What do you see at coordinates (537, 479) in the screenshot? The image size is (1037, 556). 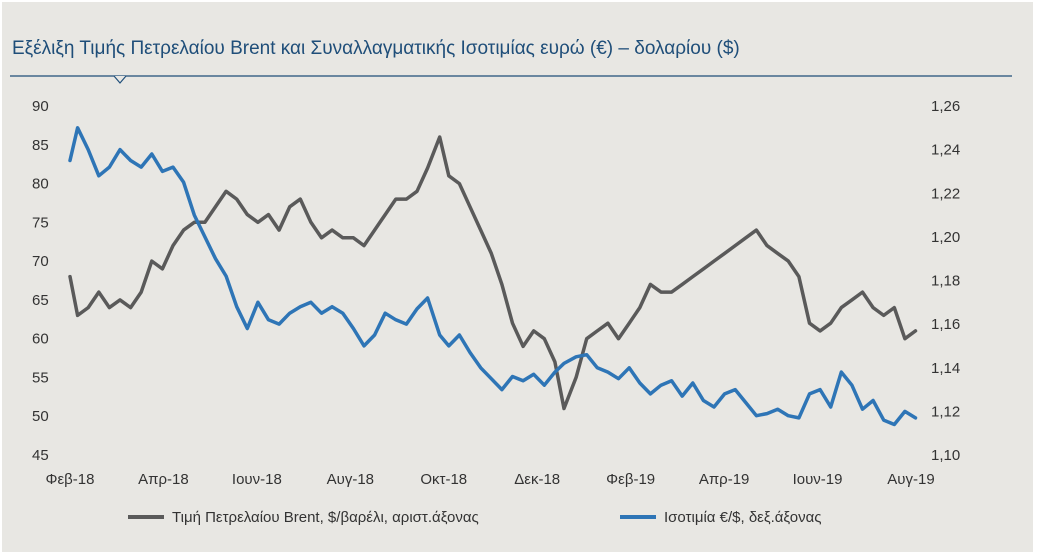 I see `x-axis-tick: Δεκ-18` at bounding box center [537, 479].